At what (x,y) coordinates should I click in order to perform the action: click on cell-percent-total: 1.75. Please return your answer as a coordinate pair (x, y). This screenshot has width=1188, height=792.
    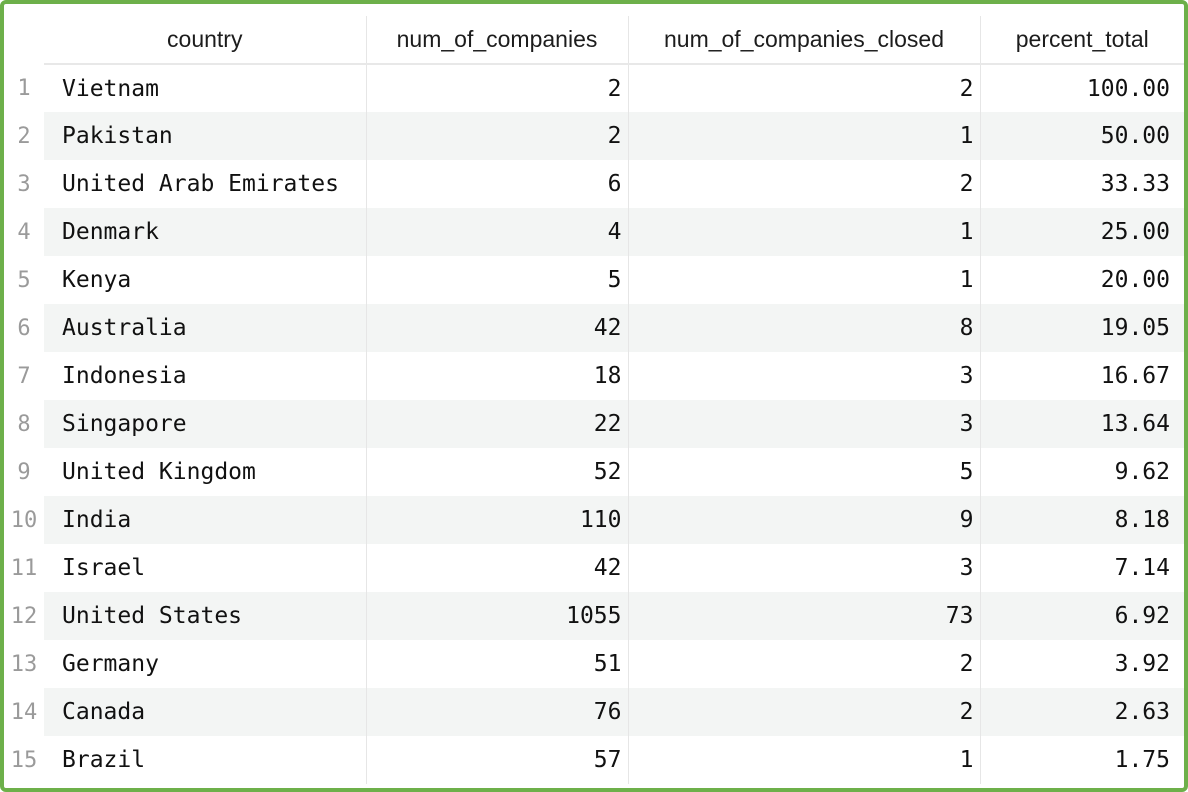
    Looking at the image, I should click on (1142, 760).